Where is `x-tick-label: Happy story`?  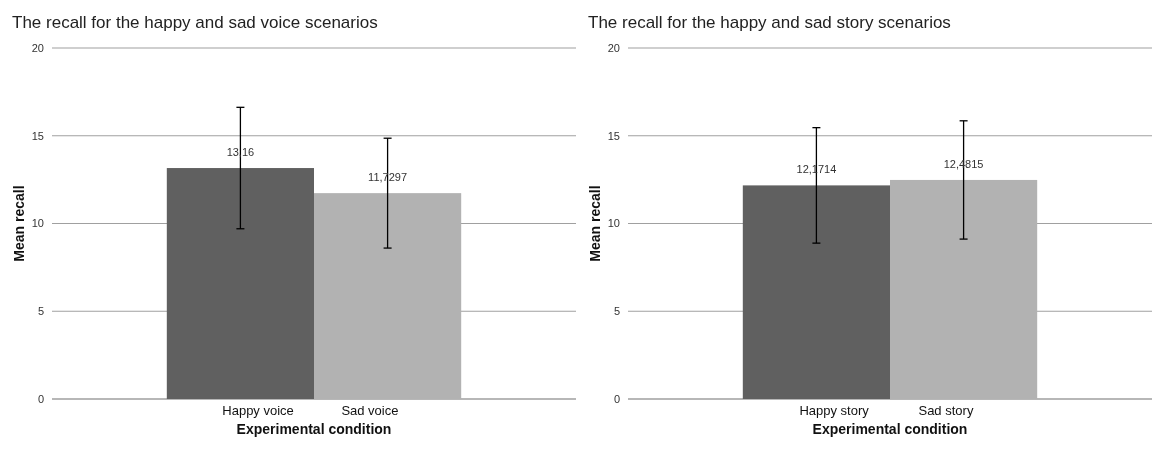 x-tick-label: Happy story is located at coordinates (834, 410).